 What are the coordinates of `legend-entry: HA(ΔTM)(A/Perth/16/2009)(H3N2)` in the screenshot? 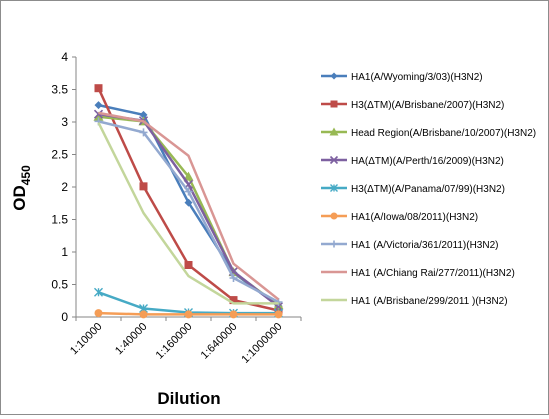 It's located at (412, 161).